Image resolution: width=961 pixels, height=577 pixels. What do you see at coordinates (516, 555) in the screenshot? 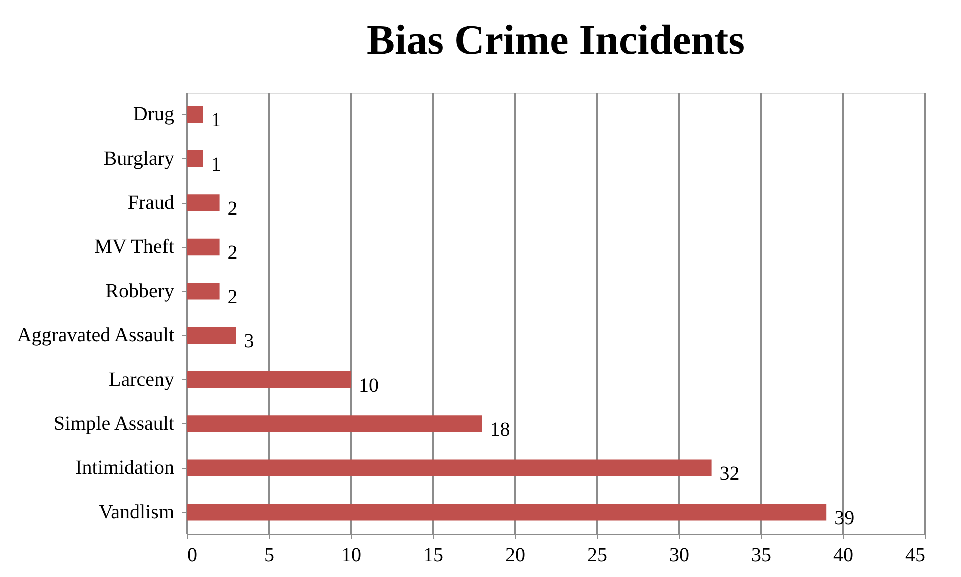
I see `x-tick-label: 20` at bounding box center [516, 555].